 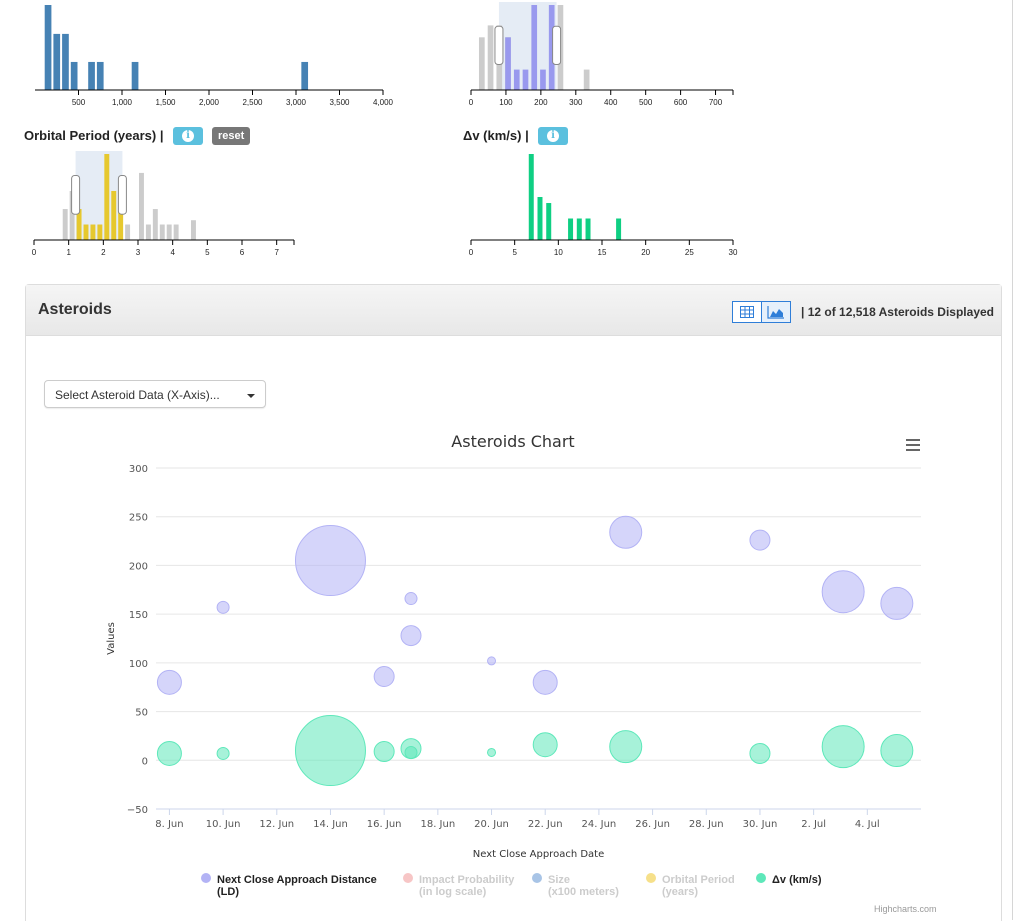 What do you see at coordinates (733, 252) in the screenshot?
I see `x-tick-label: 30` at bounding box center [733, 252].